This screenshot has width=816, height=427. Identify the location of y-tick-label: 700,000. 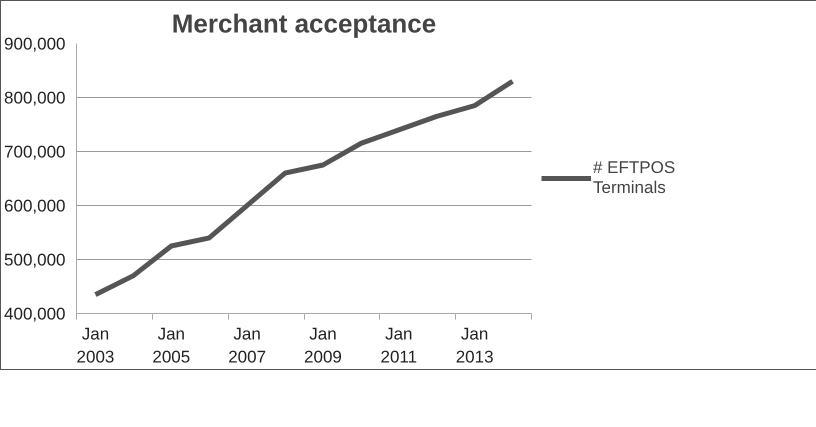
(35, 152).